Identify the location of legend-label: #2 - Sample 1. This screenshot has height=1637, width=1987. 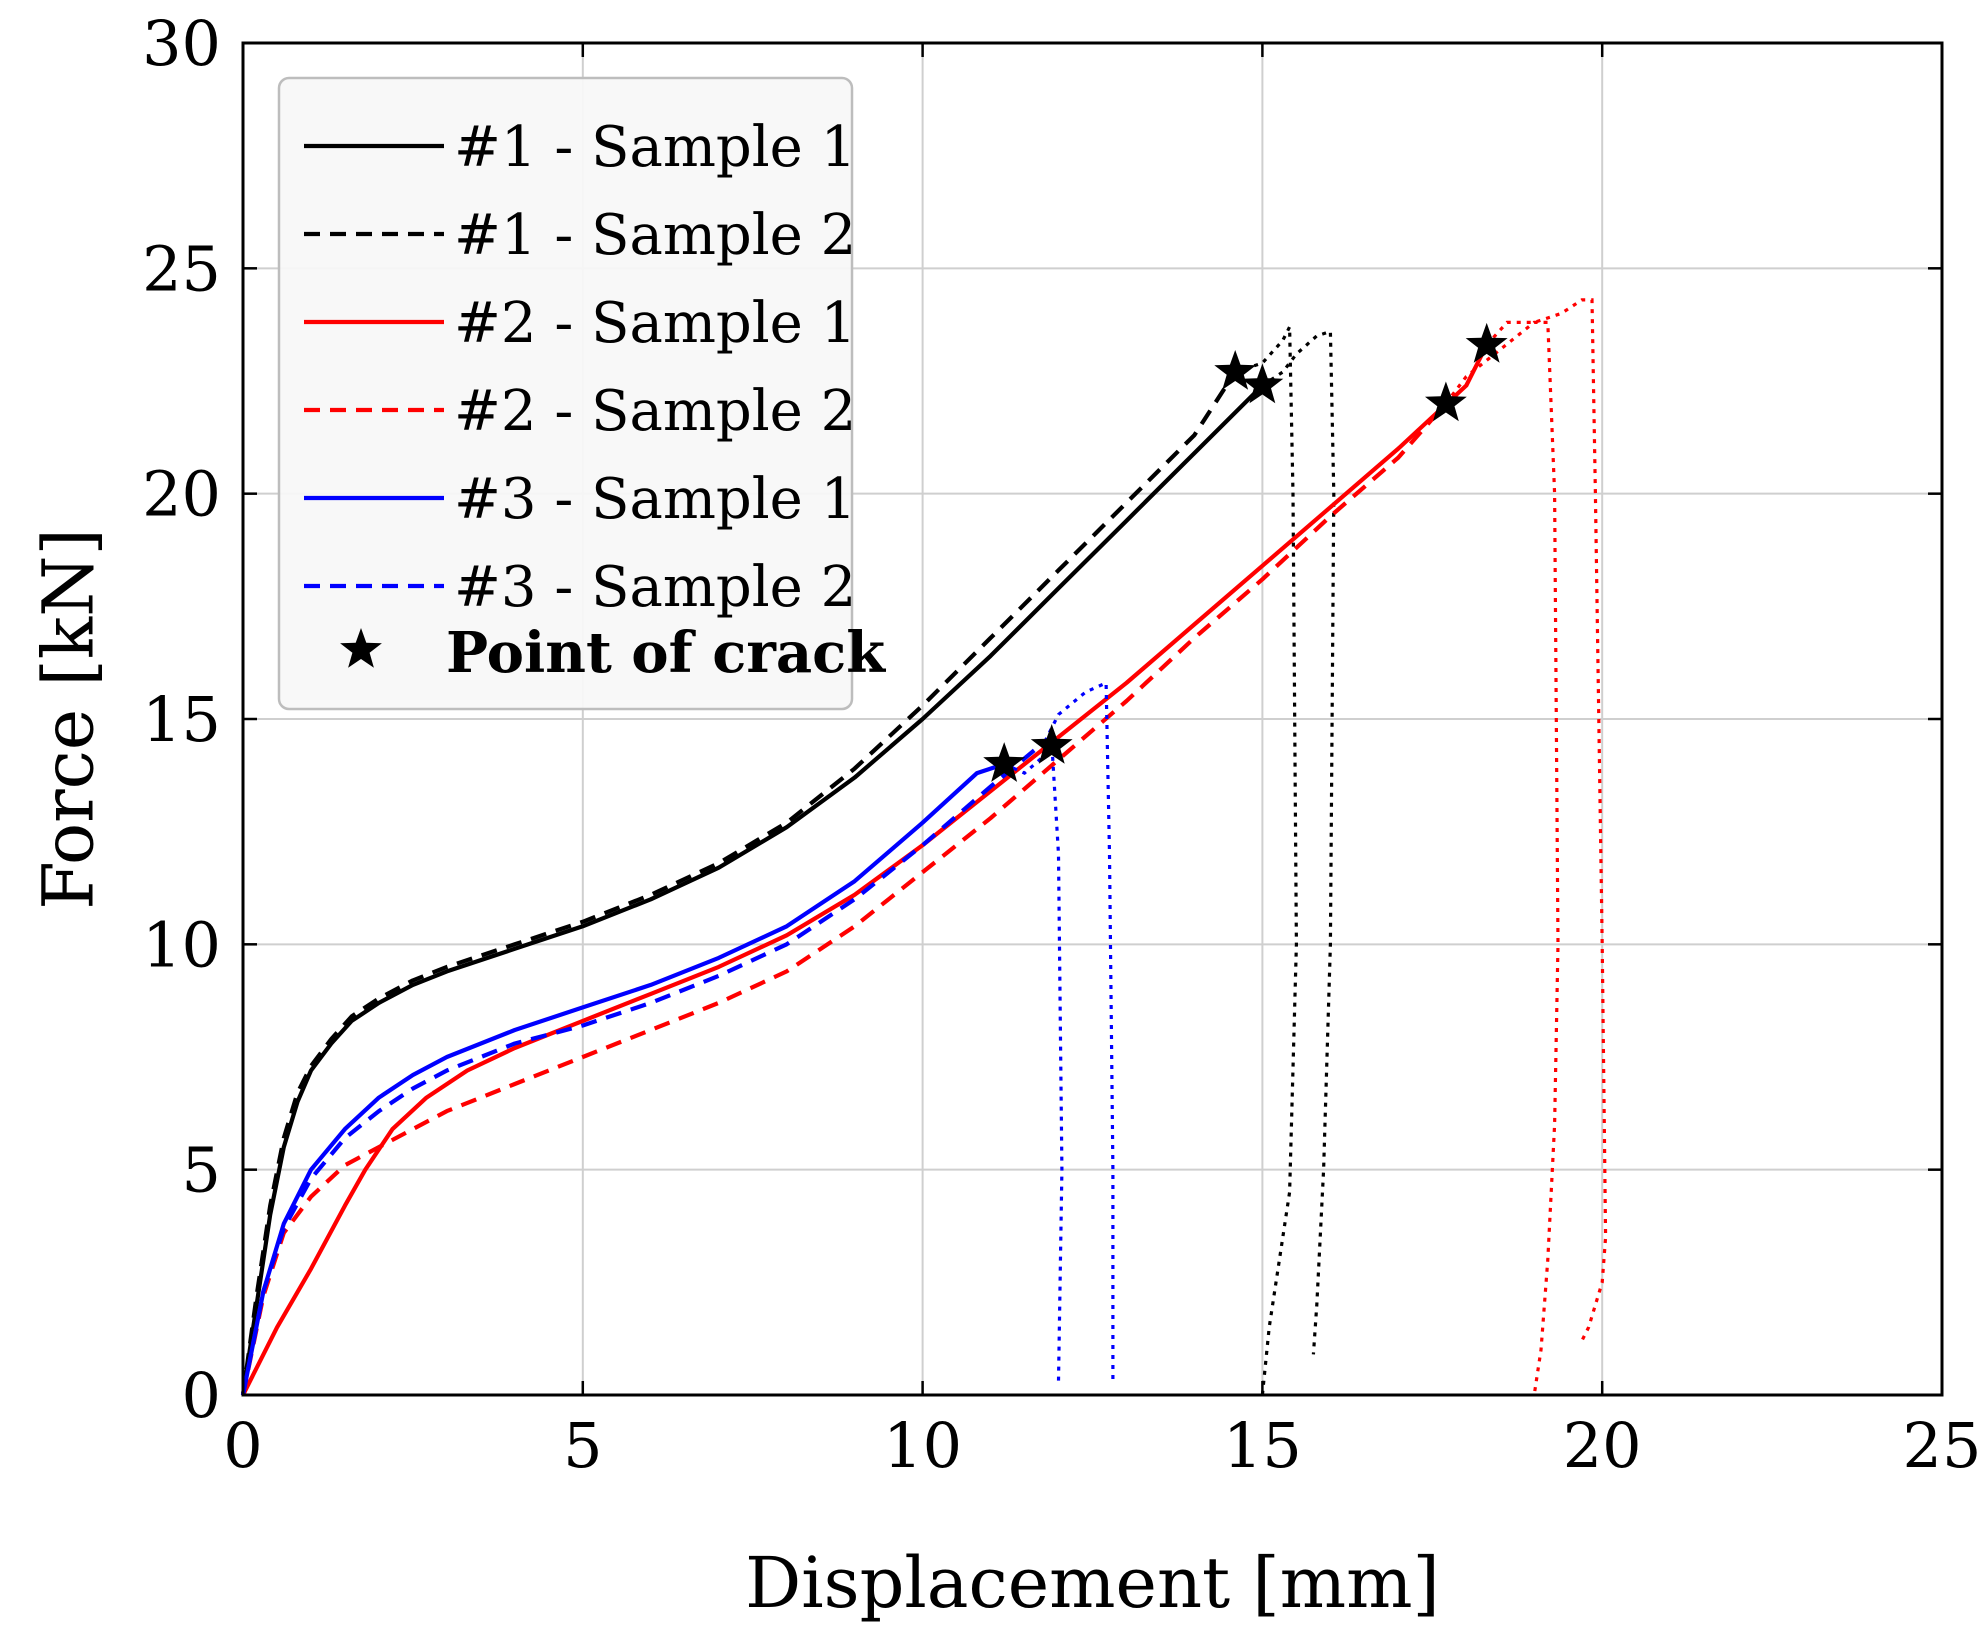
(655, 323).